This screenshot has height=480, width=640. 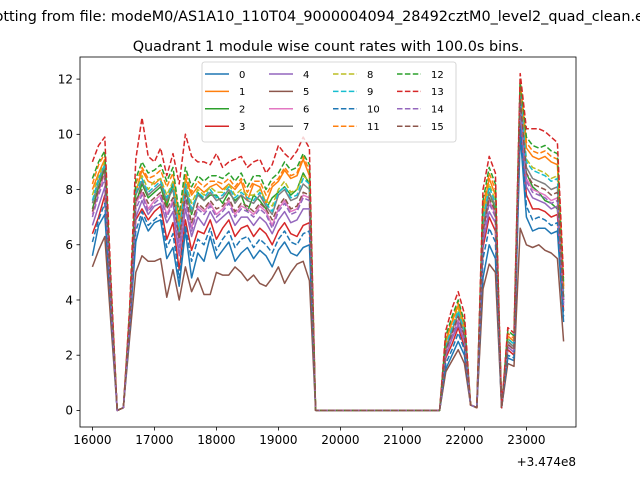 What do you see at coordinates (69, 411) in the screenshot?
I see `y-tick-label: 0` at bounding box center [69, 411].